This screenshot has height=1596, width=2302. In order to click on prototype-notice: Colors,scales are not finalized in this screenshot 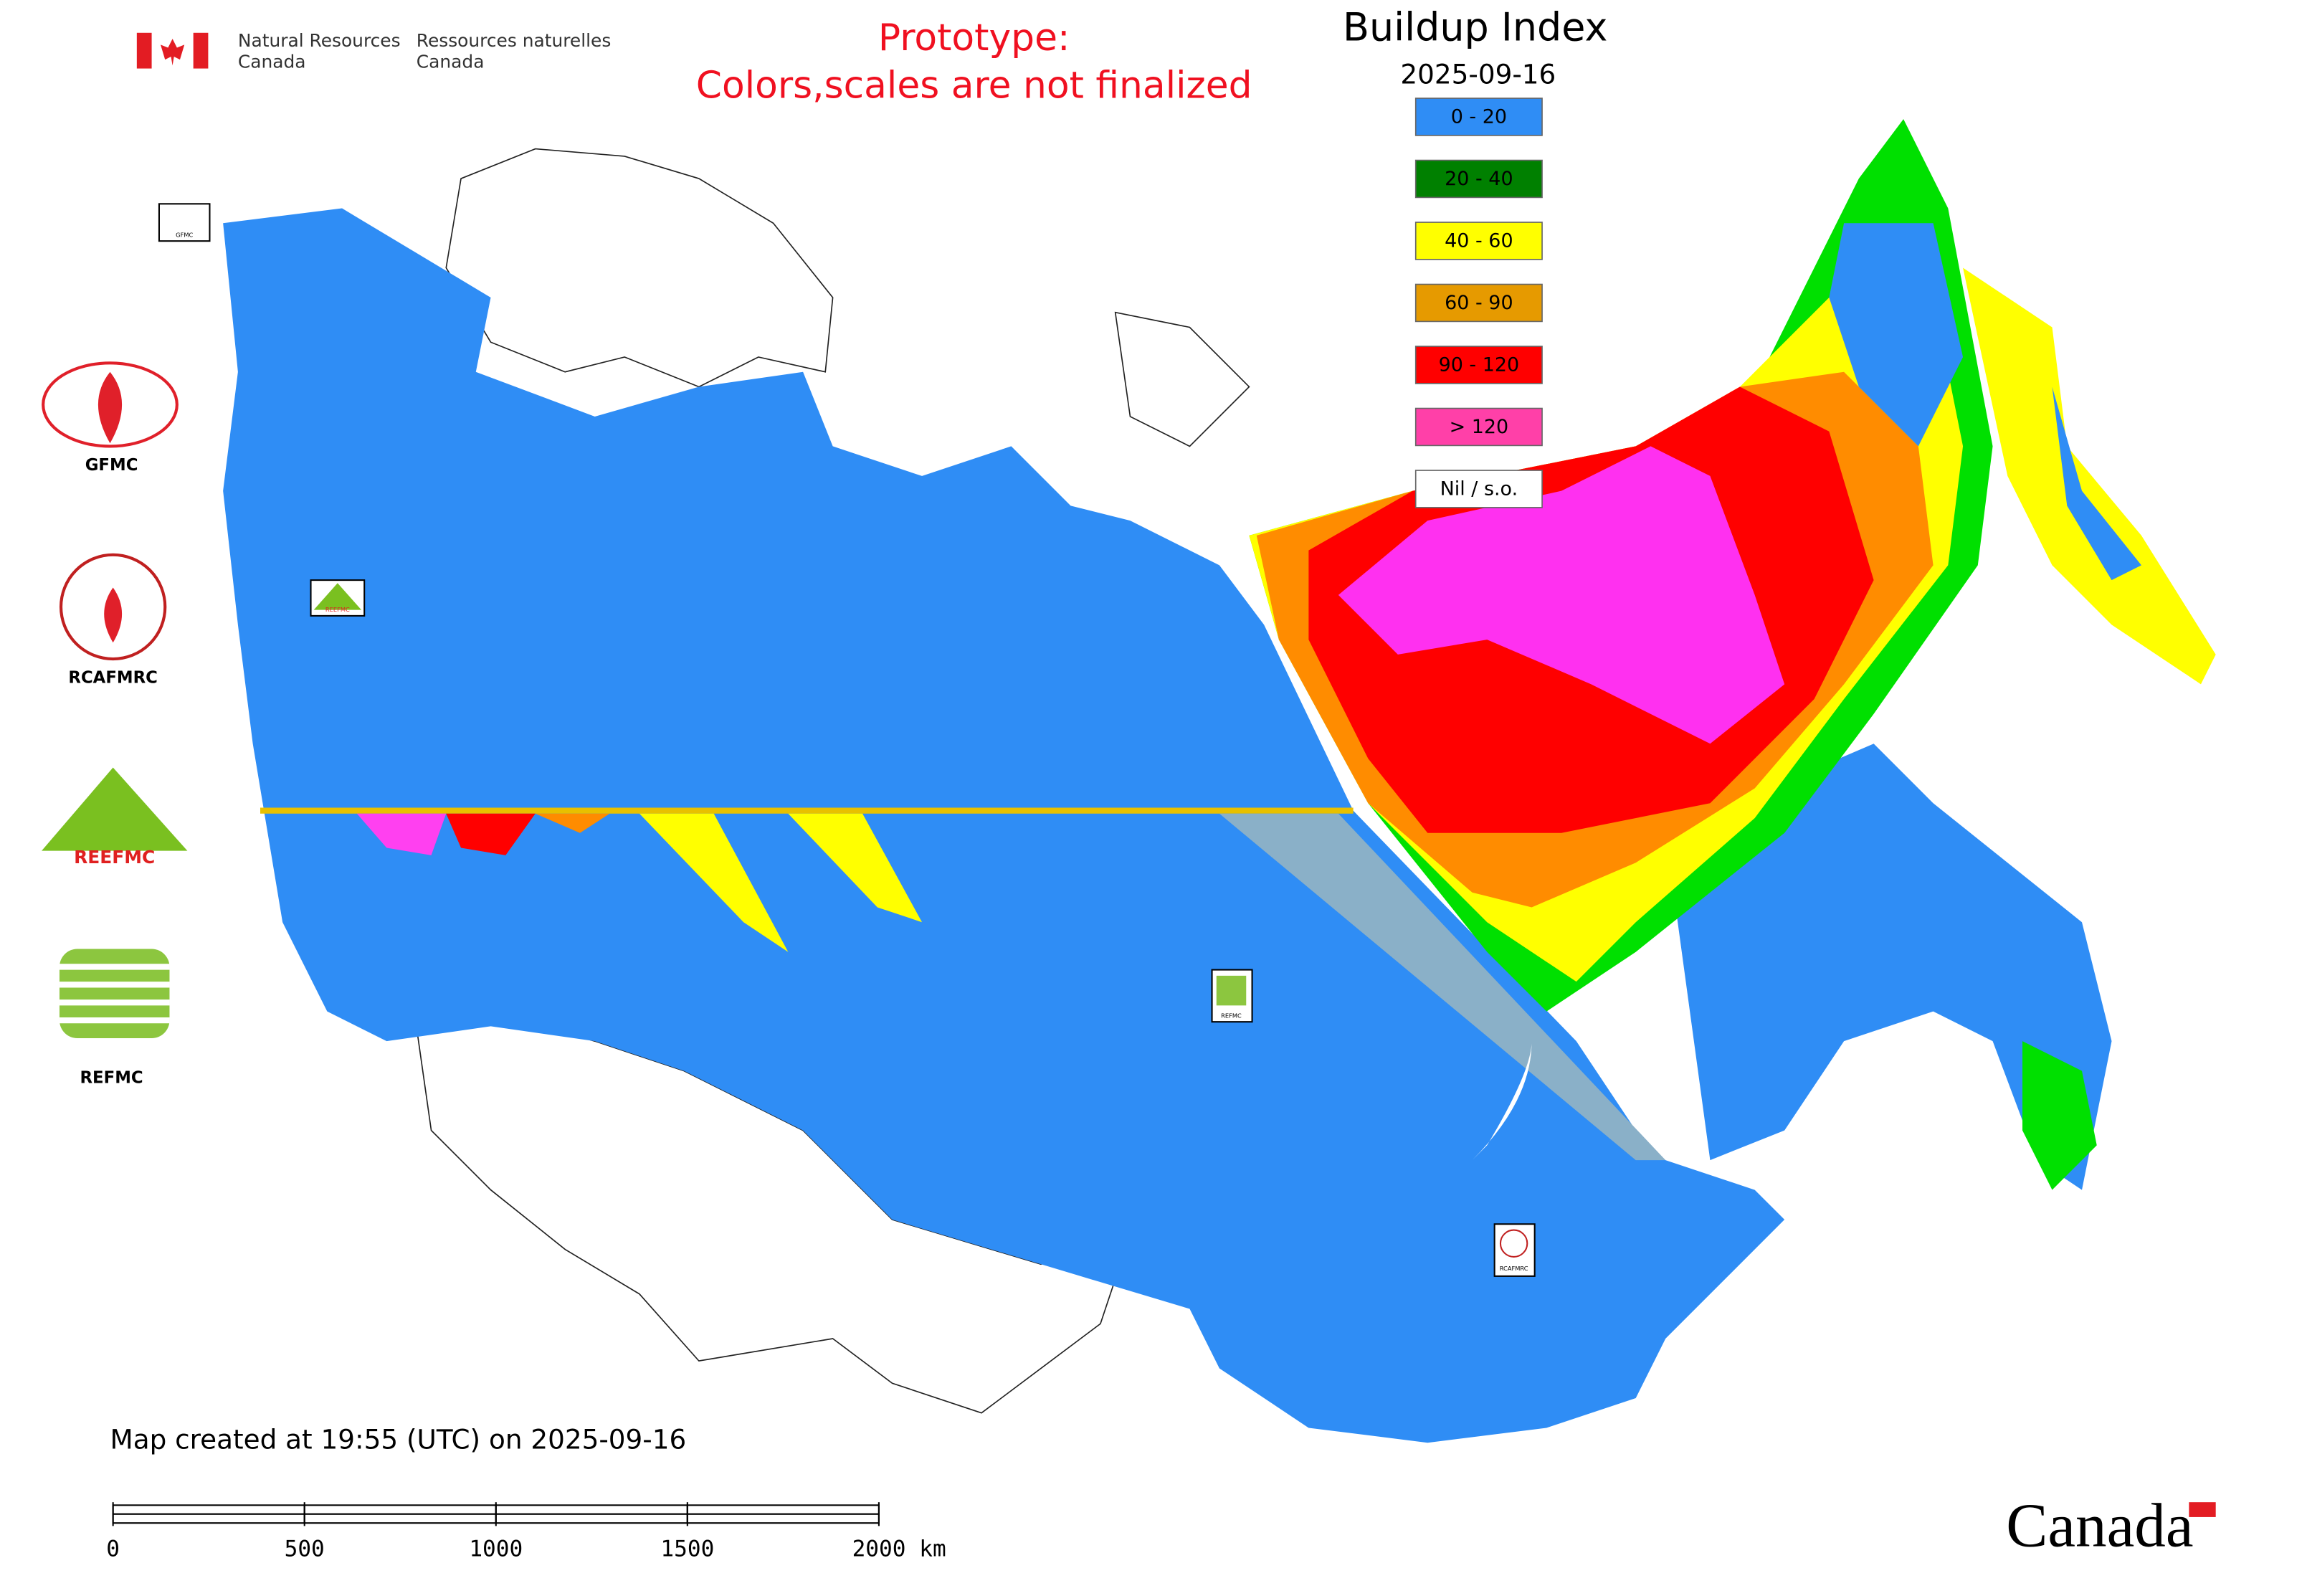, I will do `click(974, 86)`.